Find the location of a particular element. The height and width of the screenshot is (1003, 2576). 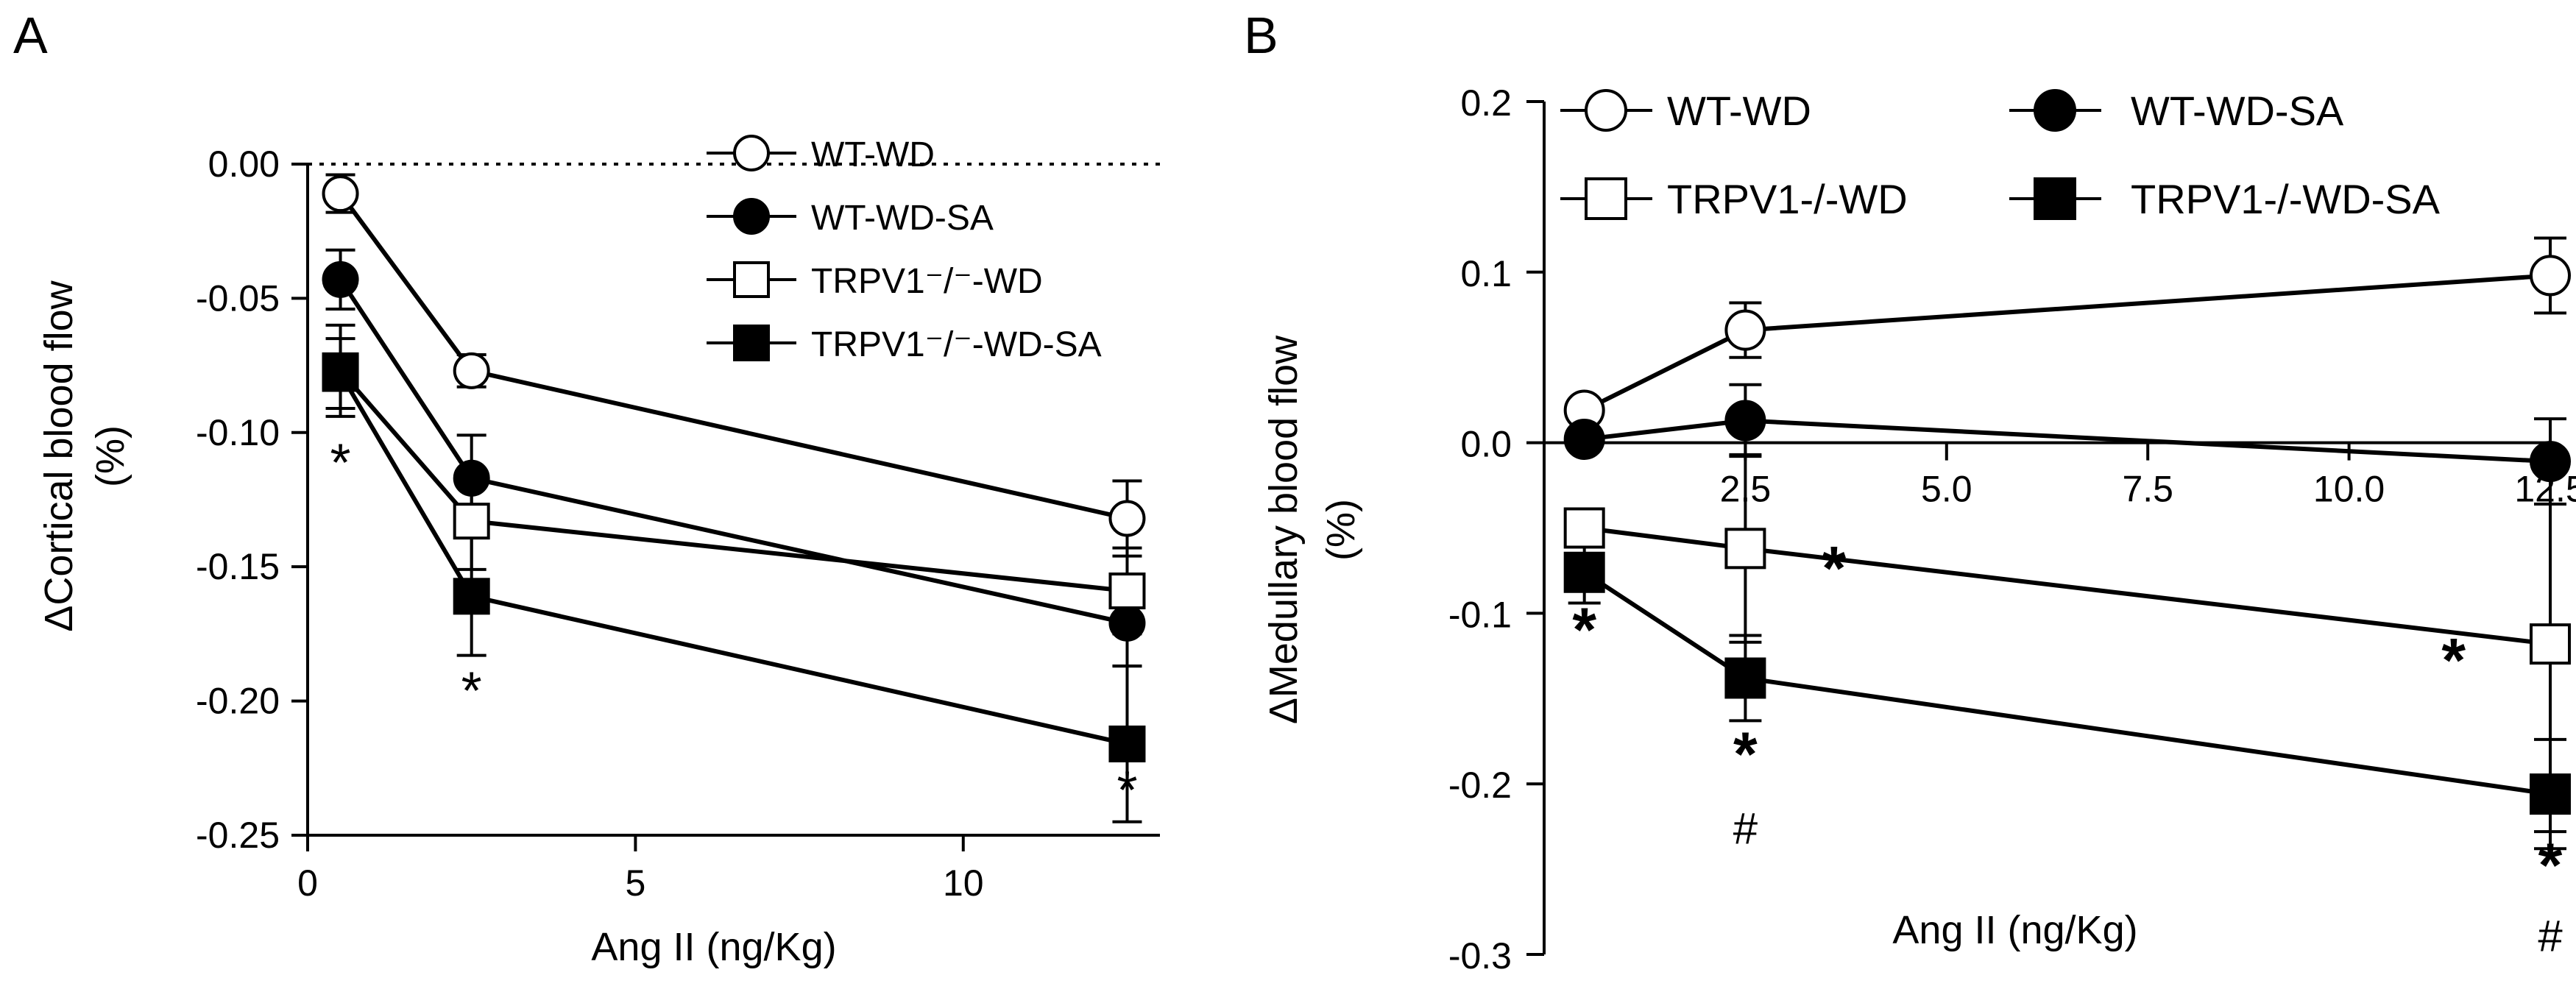

x-tick-label: 0 is located at coordinates (307, 883).